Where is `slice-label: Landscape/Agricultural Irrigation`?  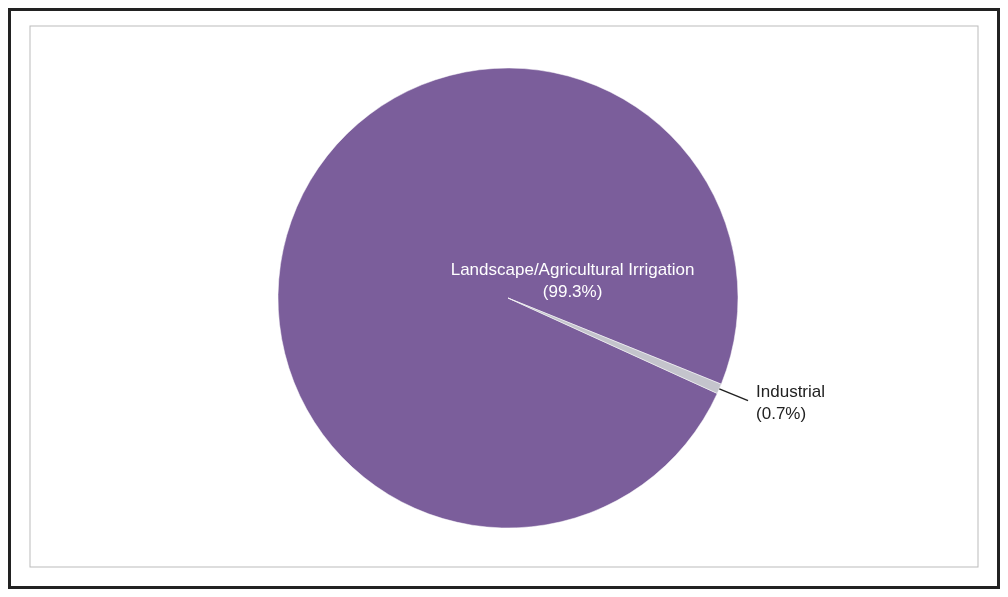
slice-label: Landscape/Agricultural Irrigation is located at coordinates (572, 269).